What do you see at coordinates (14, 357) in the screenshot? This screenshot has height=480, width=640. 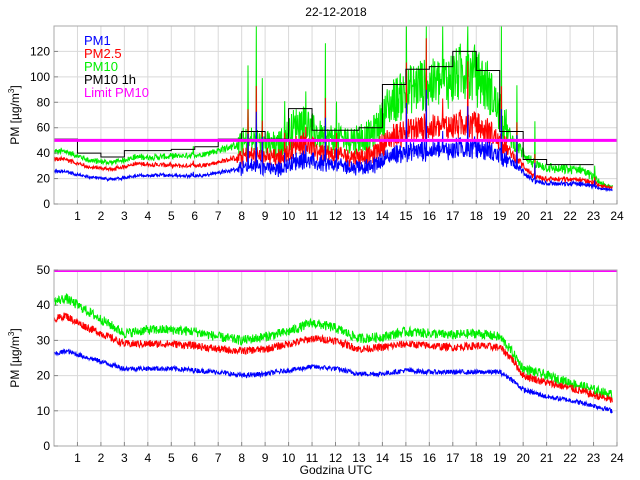 I see `bottom-y-axis-label: PM [µg/m3]` at bounding box center [14, 357].